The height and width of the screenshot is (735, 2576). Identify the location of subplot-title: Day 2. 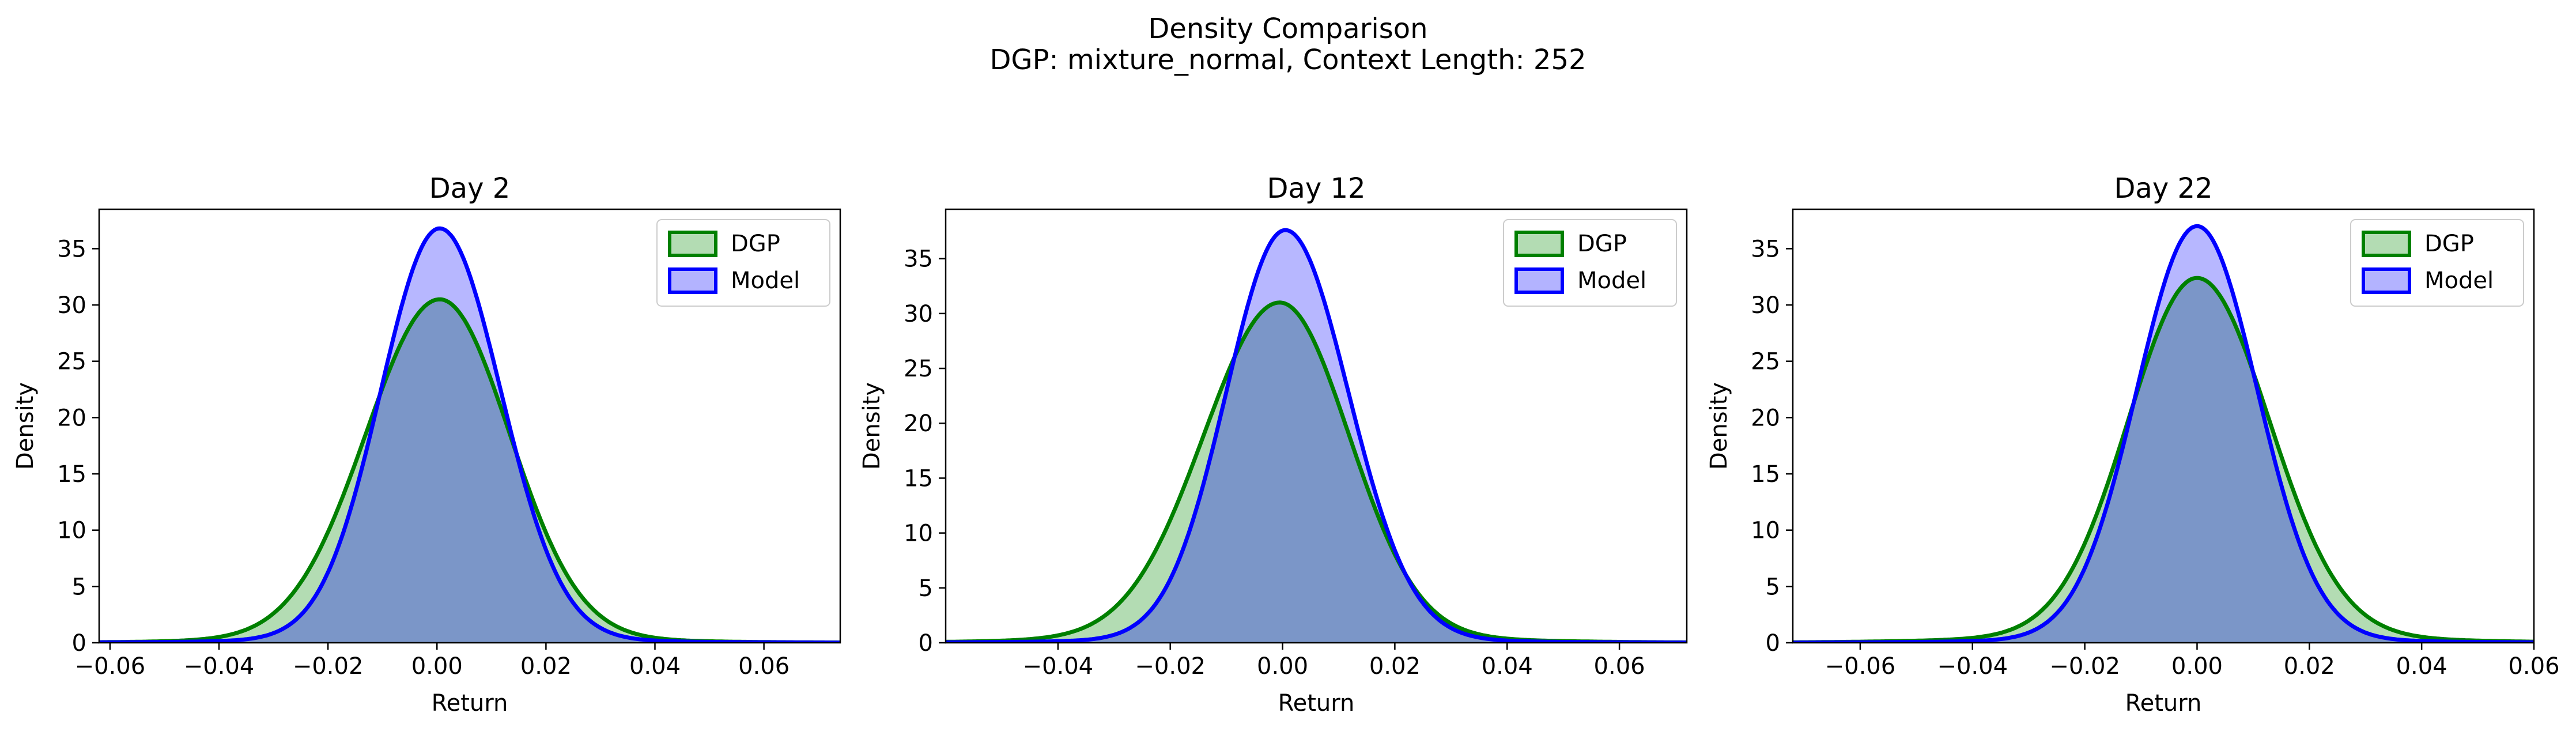
(470, 188).